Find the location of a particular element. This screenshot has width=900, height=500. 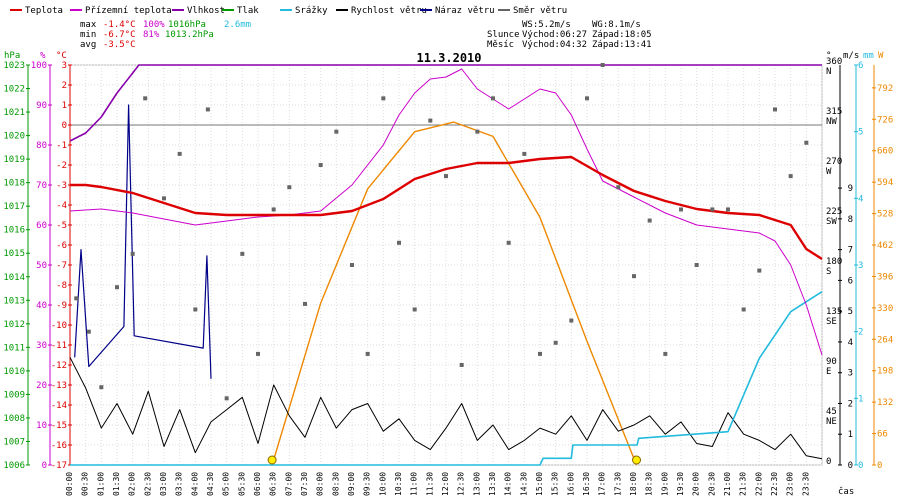

stat-moon-label: Měsíc is located at coordinates (500, 45).